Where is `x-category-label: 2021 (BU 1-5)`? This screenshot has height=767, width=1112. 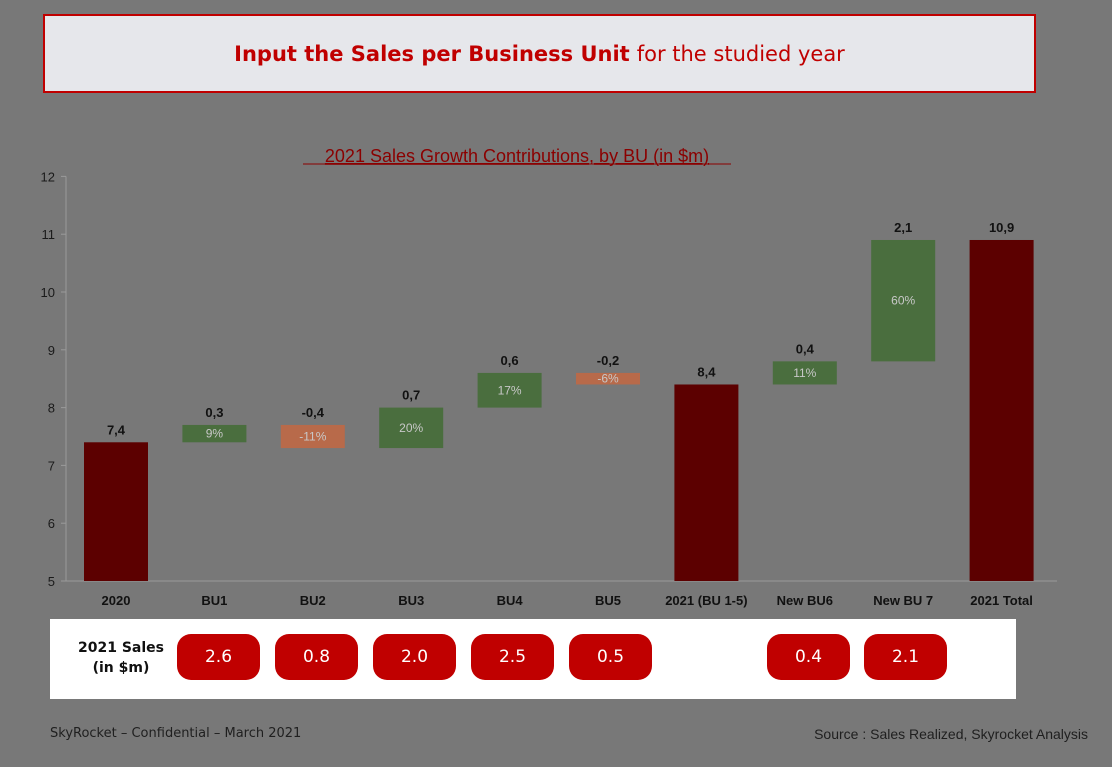 x-category-label: 2021 (BU 1-5) is located at coordinates (706, 600).